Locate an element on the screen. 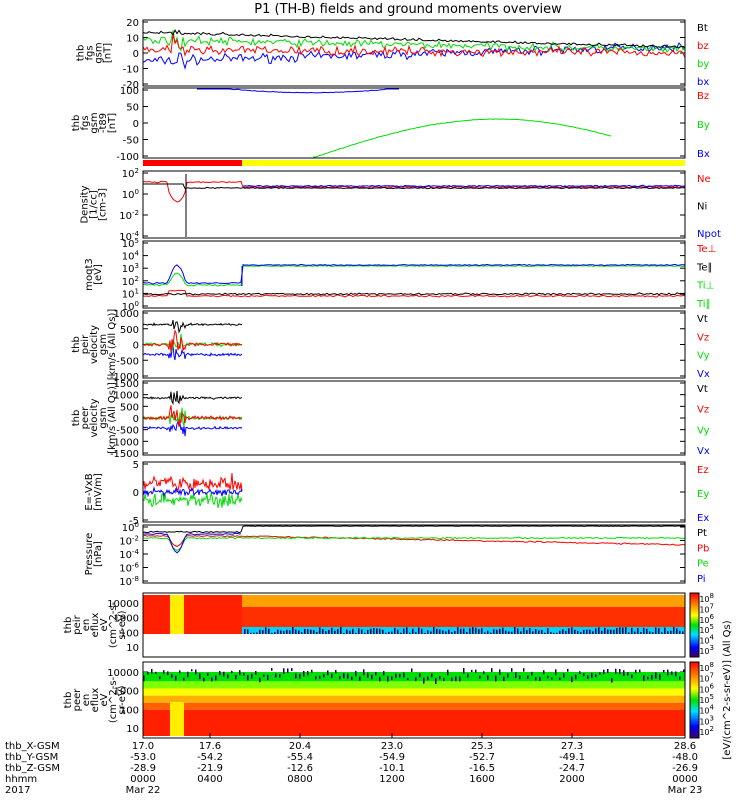 This screenshot has width=750, height=800. plot-area is located at coordinates (414, 280).